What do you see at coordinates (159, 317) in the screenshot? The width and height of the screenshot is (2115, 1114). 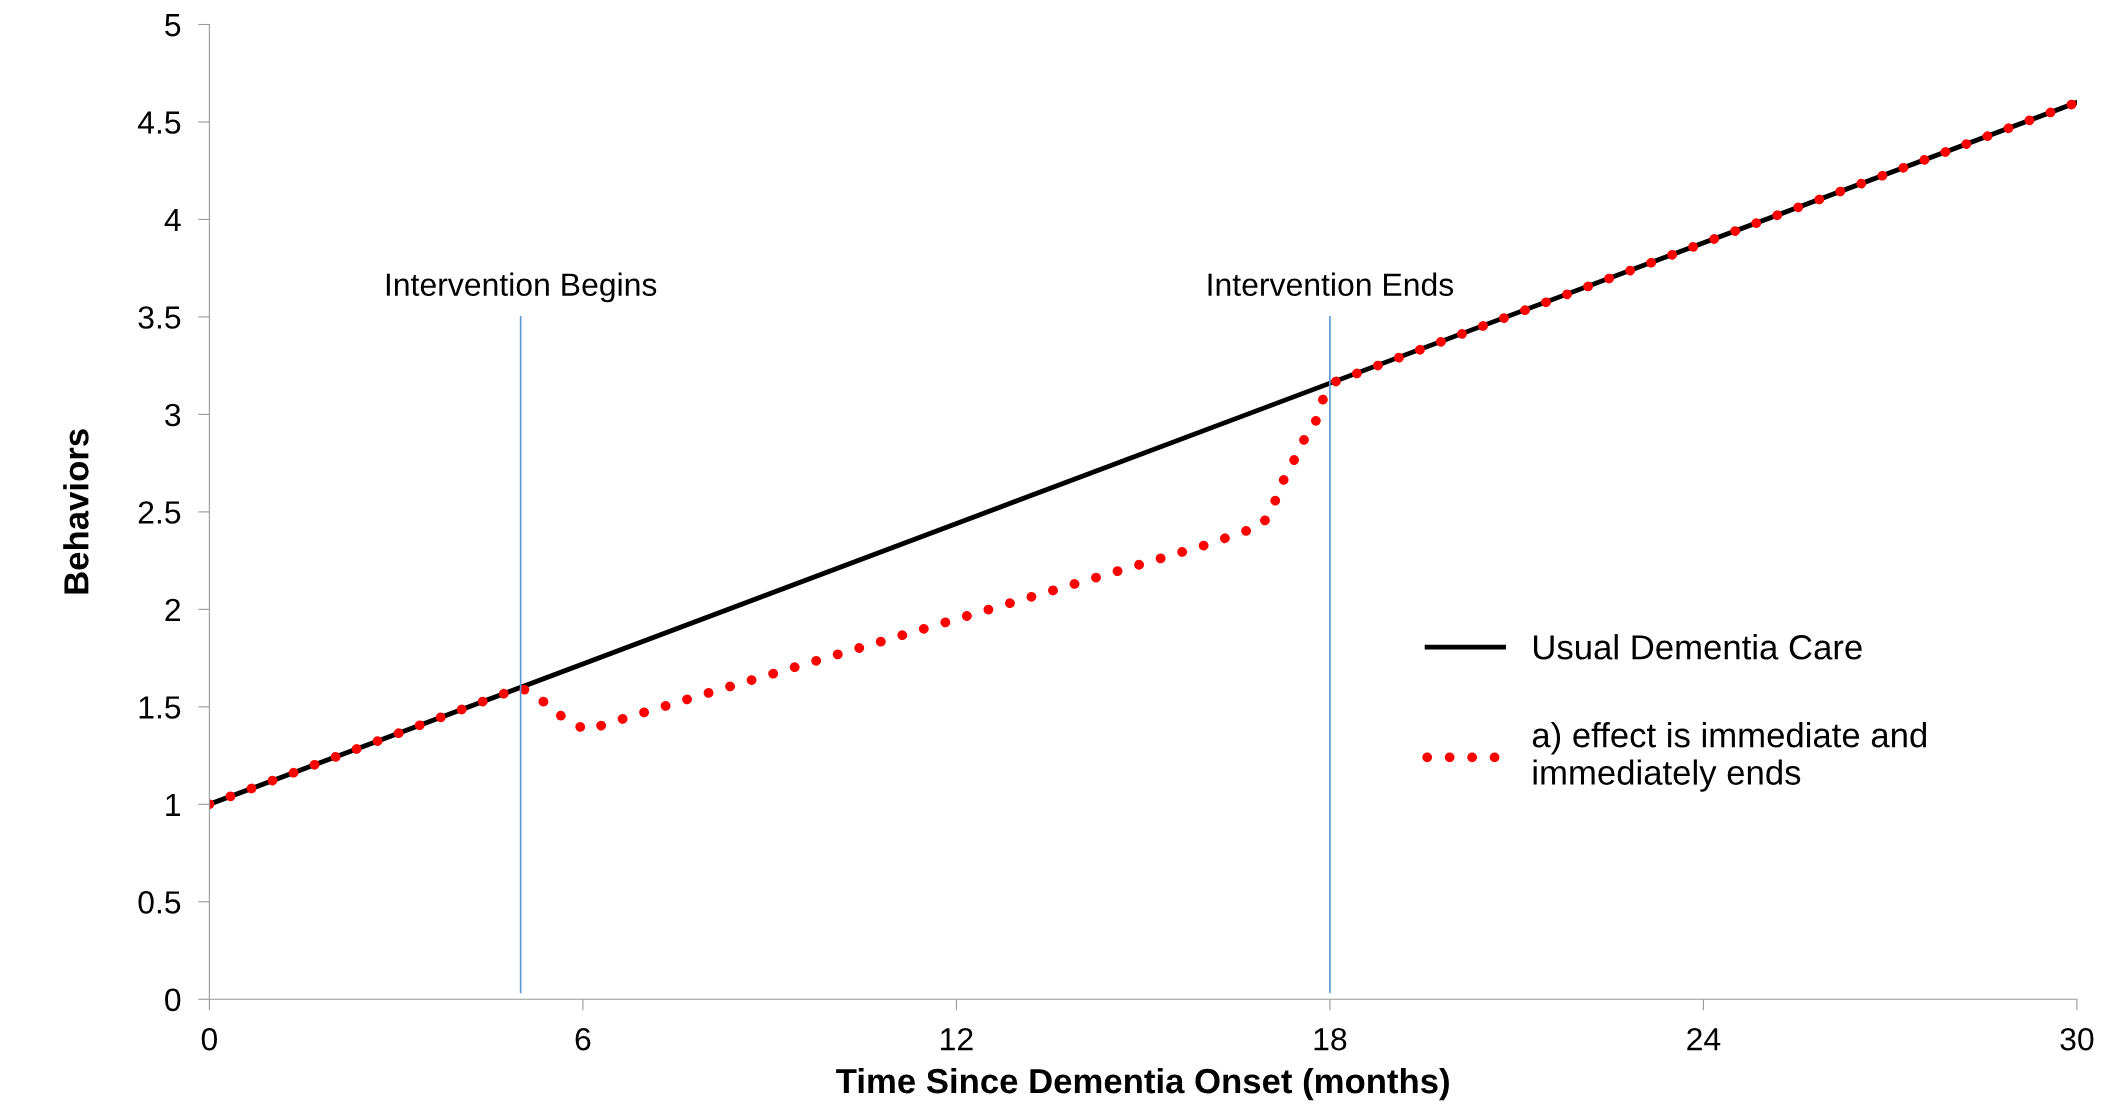 I see `y-tick-label: 3.5` at bounding box center [159, 317].